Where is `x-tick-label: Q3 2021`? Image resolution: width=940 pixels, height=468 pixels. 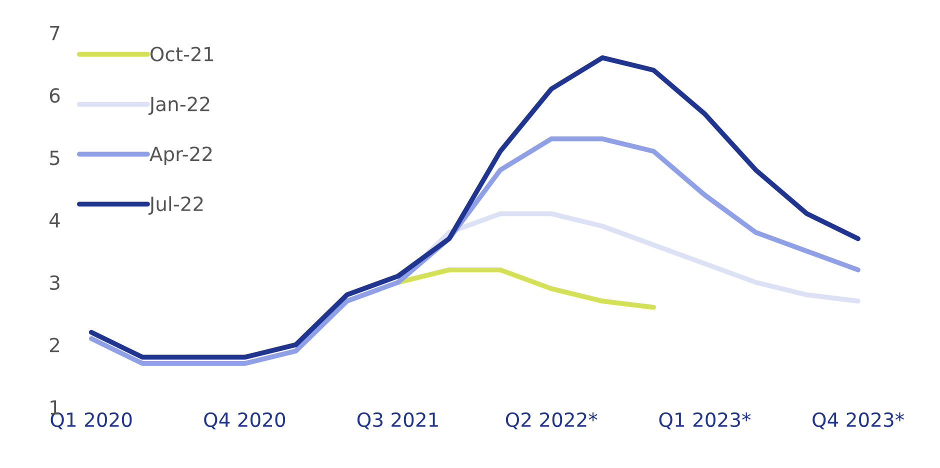 x-tick-label: Q3 2021 is located at coordinates (397, 421).